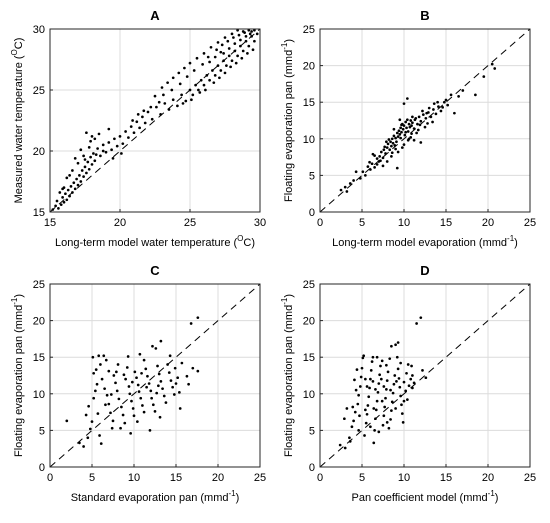  Describe the element at coordinates (39, 91) in the screenshot. I see `y-tick-label: 25` at that location.